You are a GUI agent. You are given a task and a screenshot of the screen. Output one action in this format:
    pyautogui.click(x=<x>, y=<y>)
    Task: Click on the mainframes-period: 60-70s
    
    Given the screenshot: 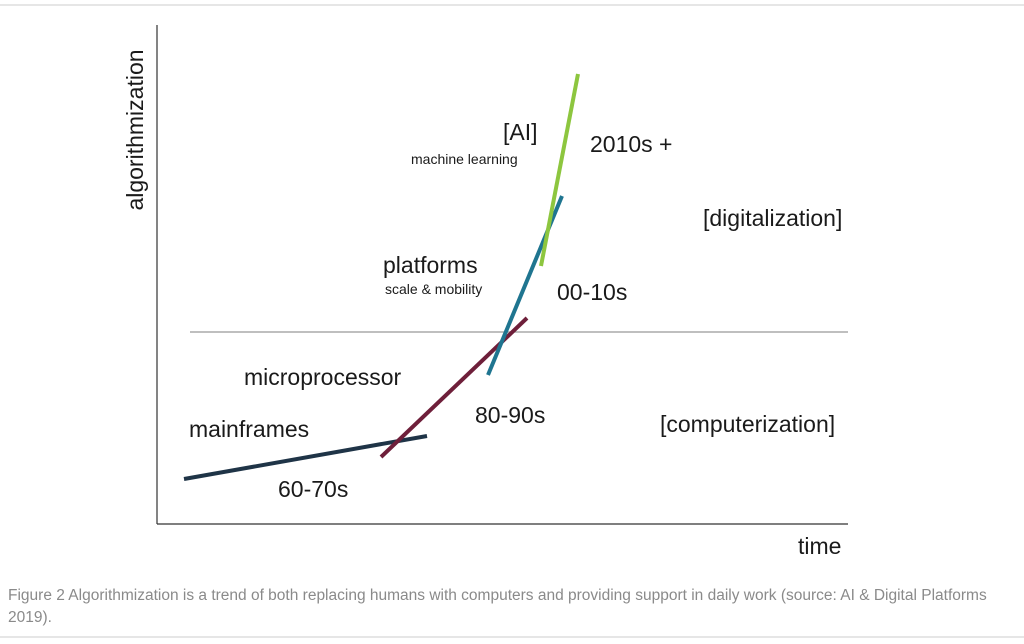 What is the action you would take?
    pyautogui.click(x=313, y=489)
    